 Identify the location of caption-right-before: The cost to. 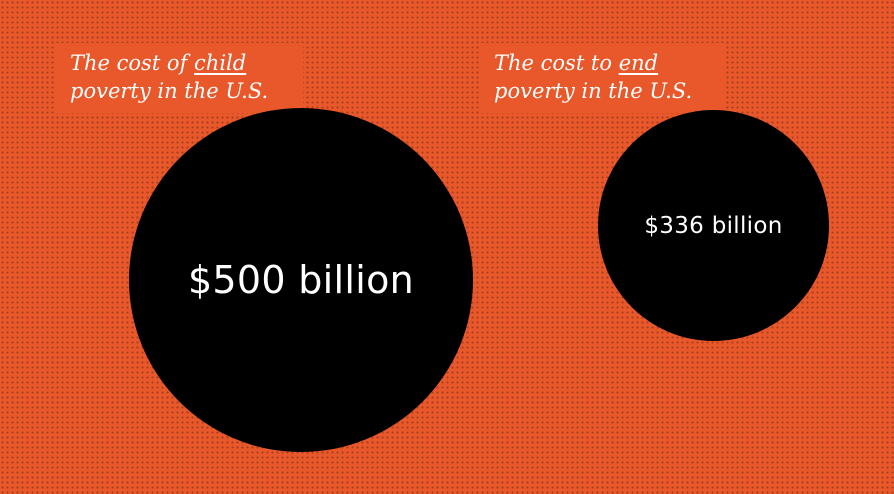
(556, 63).